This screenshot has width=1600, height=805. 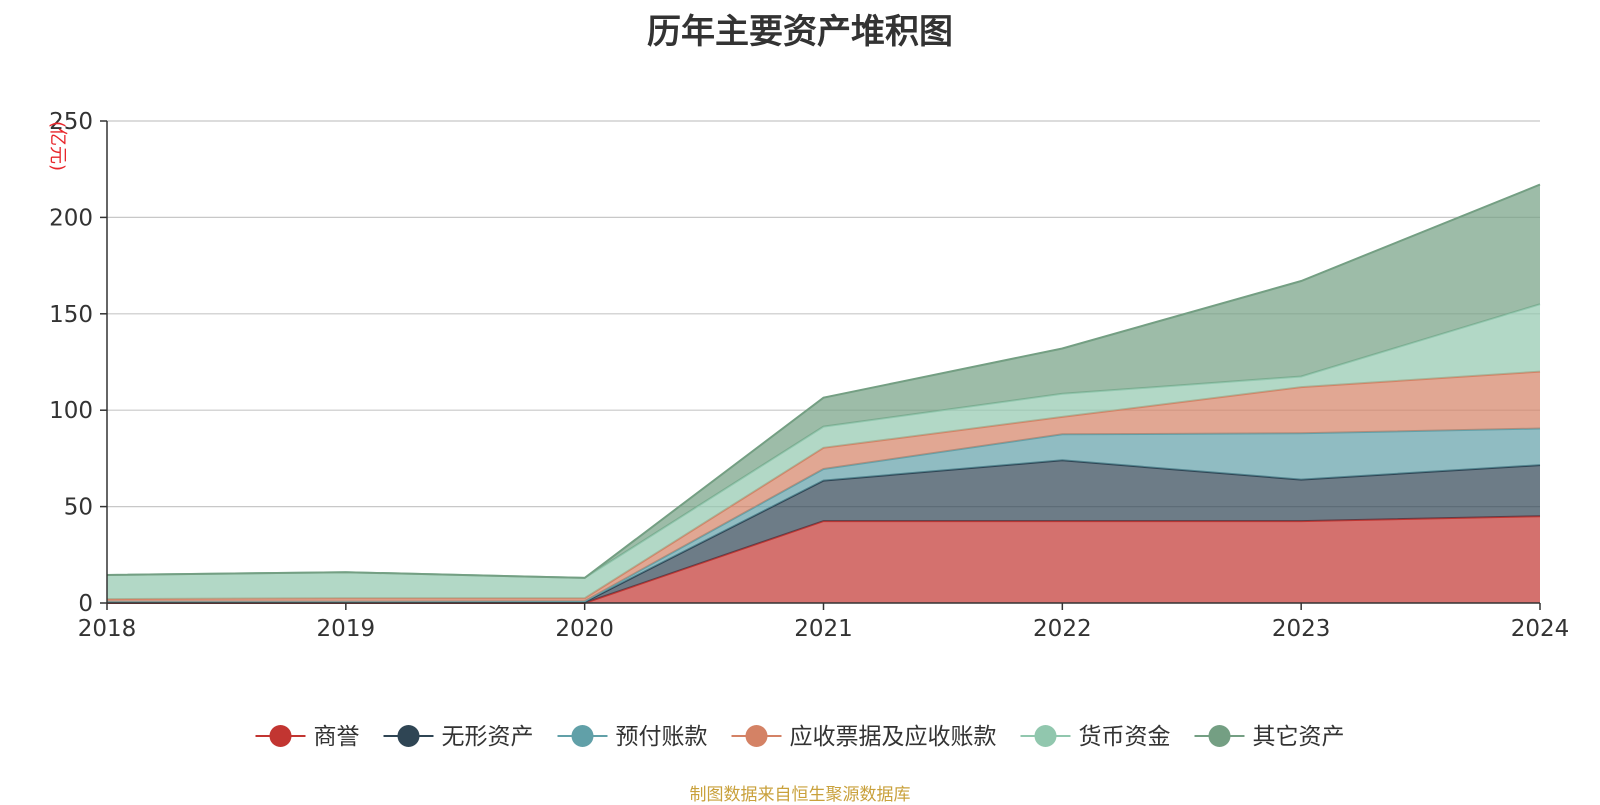 I want to click on y-tick-label: 250, so click(x=71, y=122).